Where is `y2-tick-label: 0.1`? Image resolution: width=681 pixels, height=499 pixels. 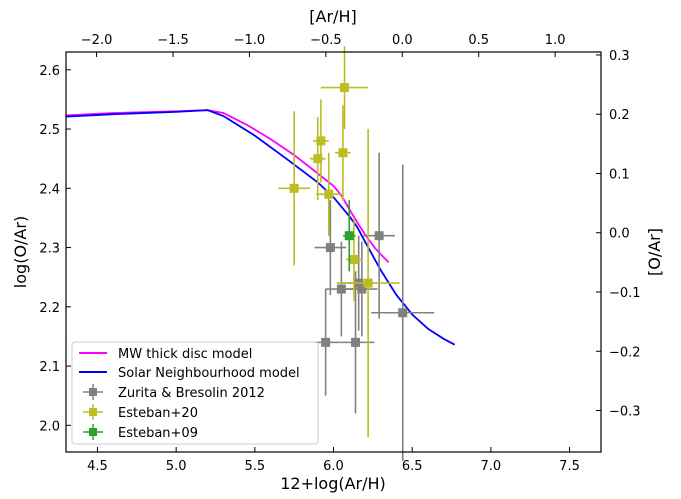
y2-tick-label: 0.1 is located at coordinates (619, 174).